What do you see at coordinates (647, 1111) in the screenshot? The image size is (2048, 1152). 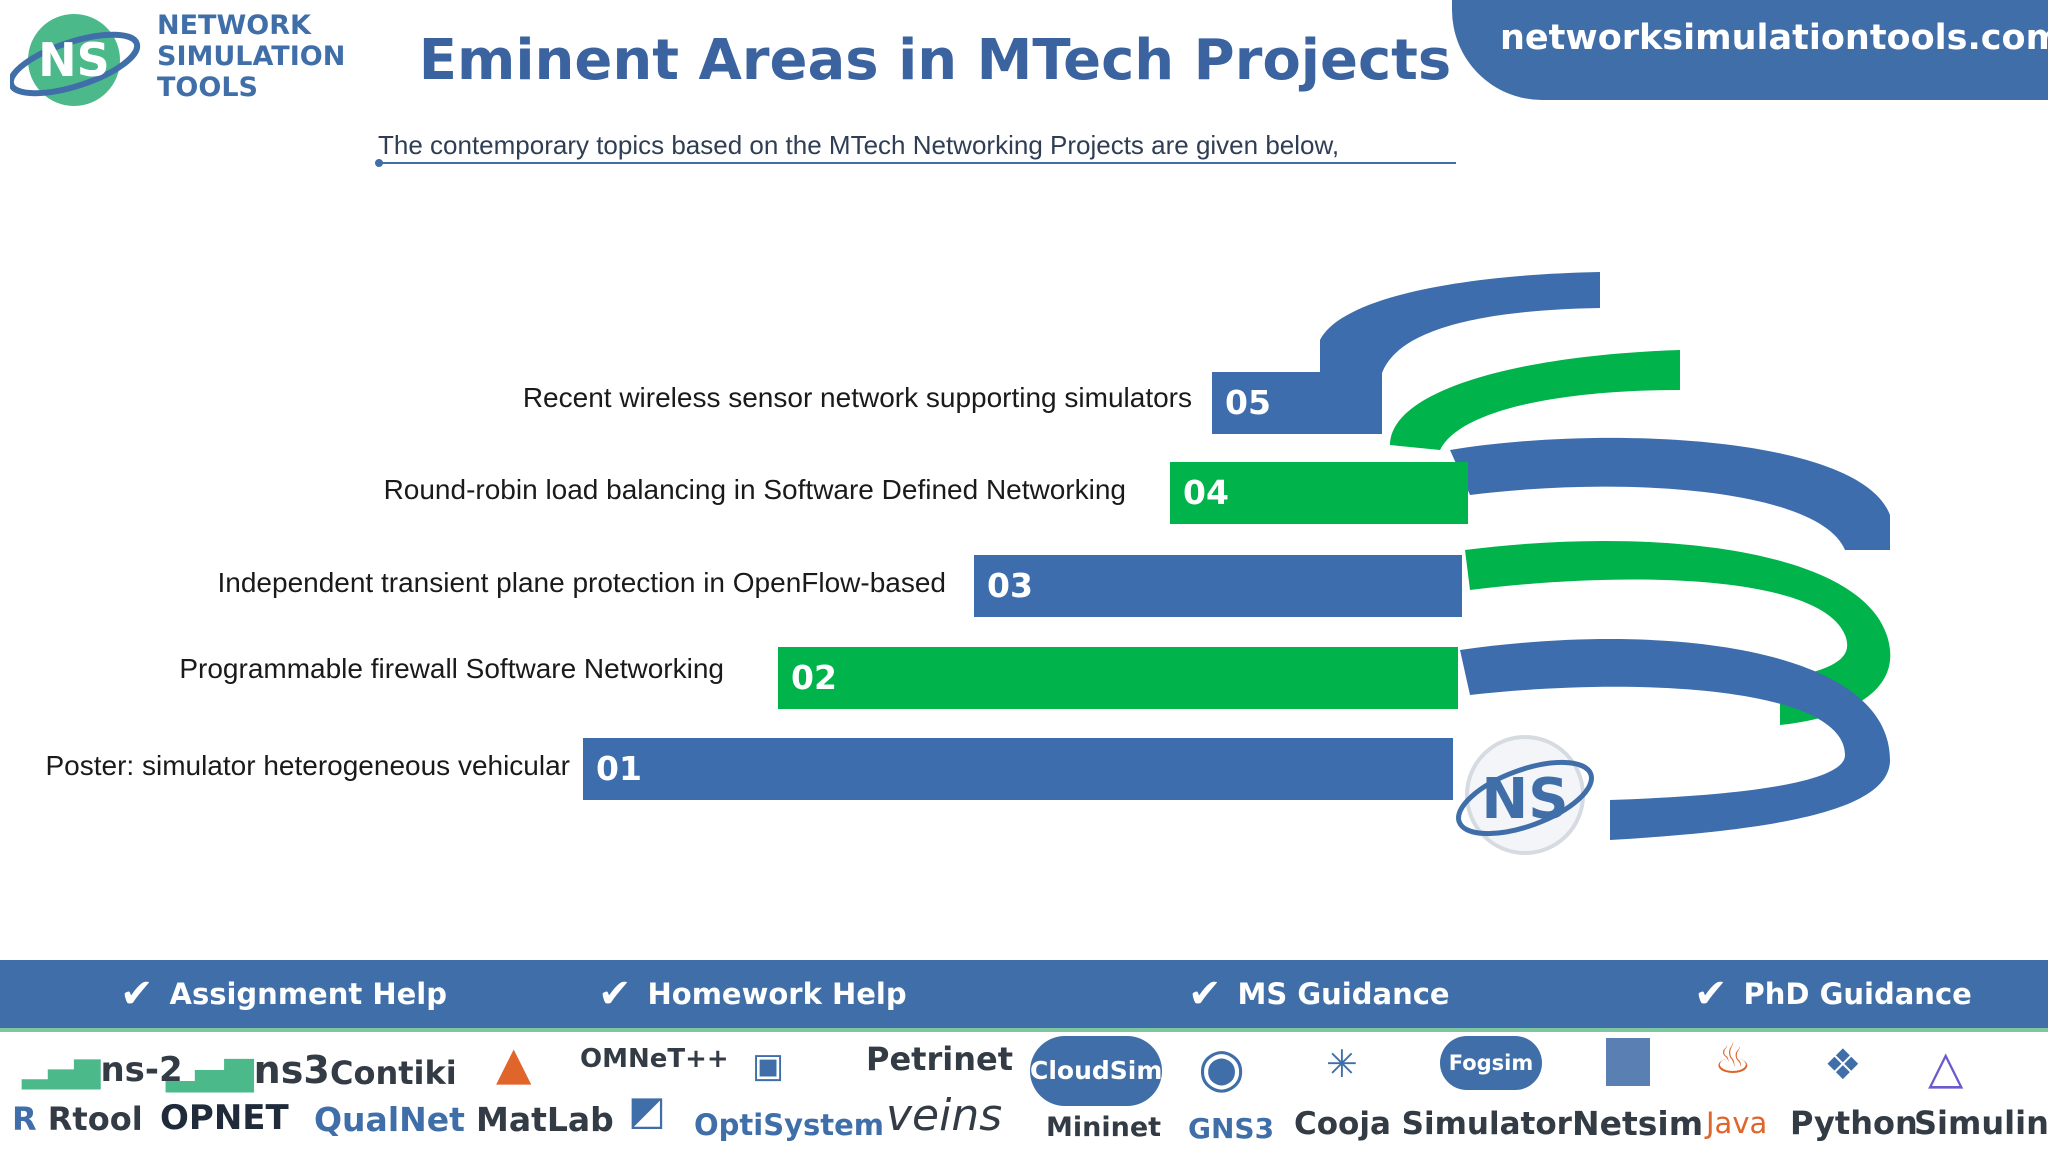 I see `opnet-icon: ◩` at bounding box center [647, 1111].